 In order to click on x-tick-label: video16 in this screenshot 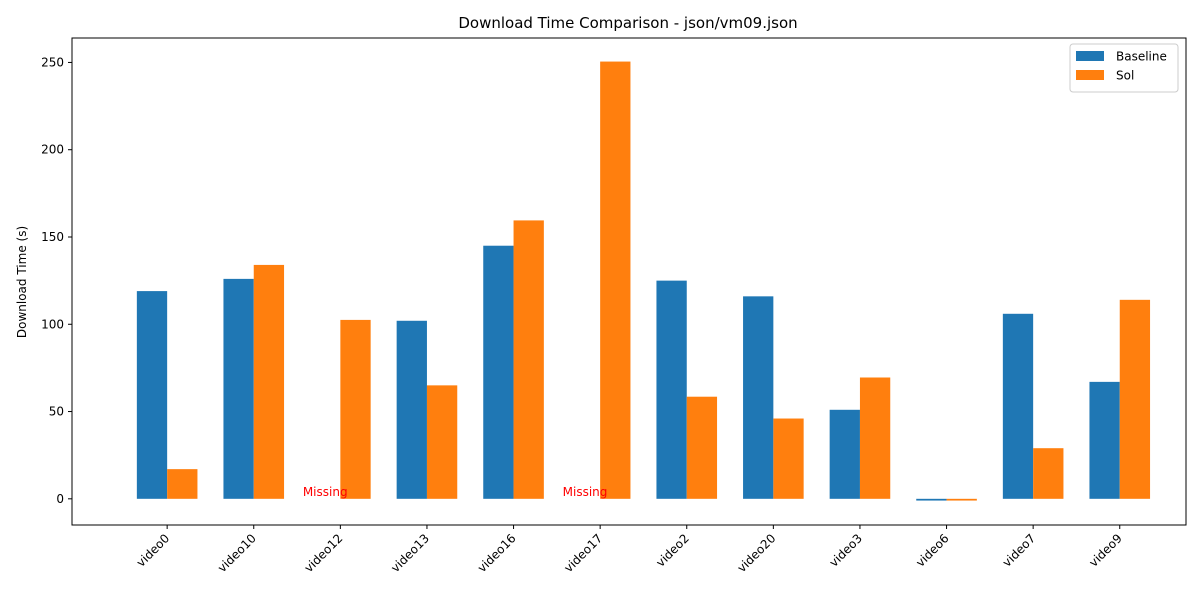, I will do `click(497, 553)`.